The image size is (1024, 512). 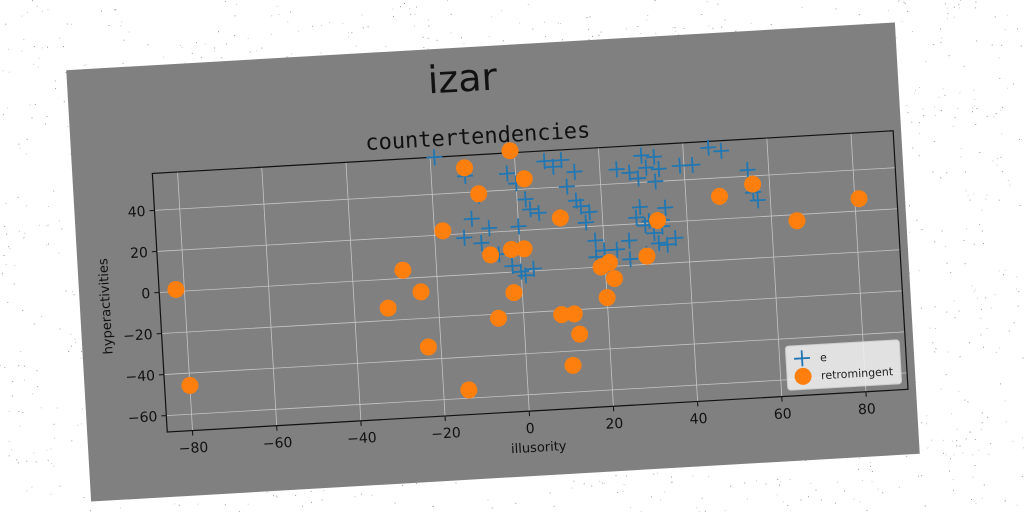 I want to click on y-gridline, so click(x=537, y=394).